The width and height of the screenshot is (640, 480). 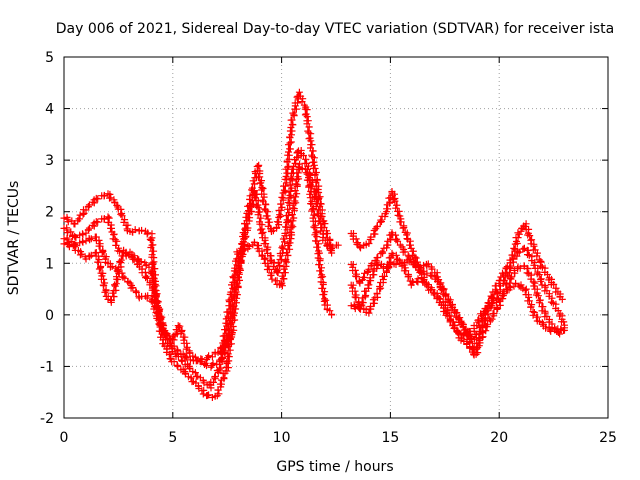 I want to click on y-tick-label: 4, so click(x=49, y=110).